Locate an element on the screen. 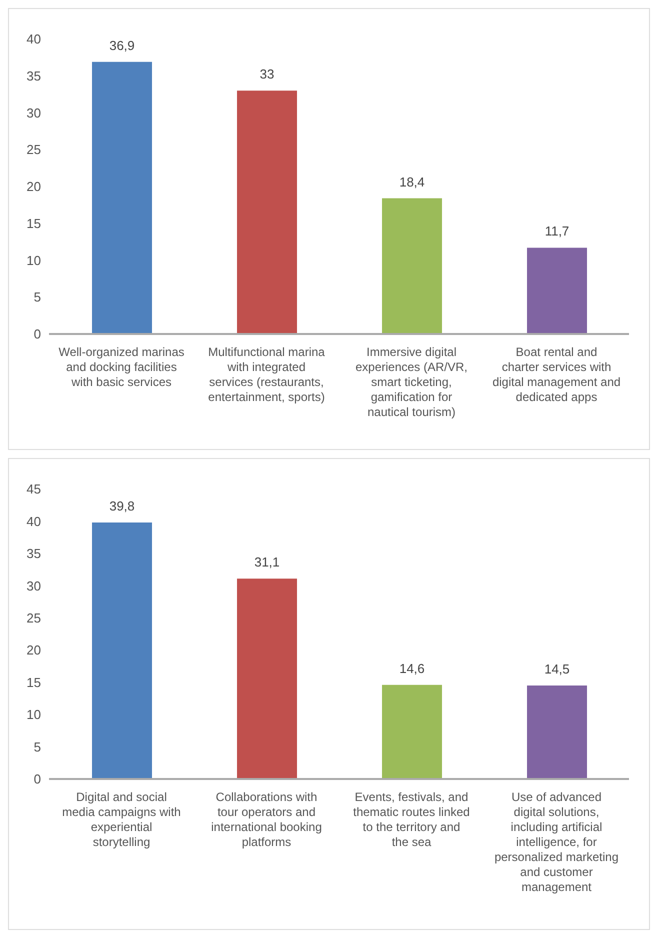  data-label: 36,9 is located at coordinates (122, 45).